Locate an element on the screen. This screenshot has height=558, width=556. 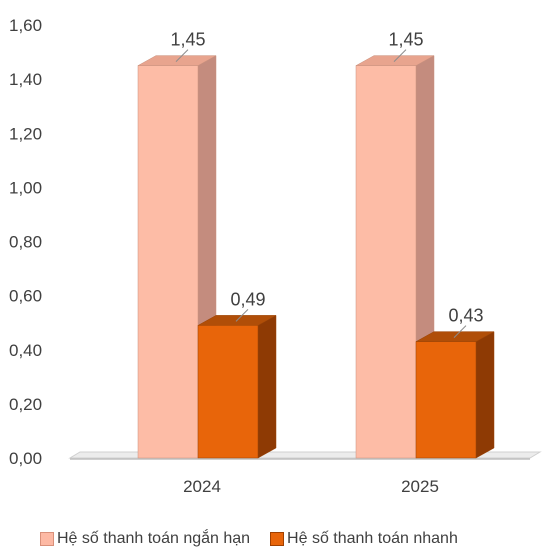
y-tick-label: 0,40 is located at coordinates (25, 350).